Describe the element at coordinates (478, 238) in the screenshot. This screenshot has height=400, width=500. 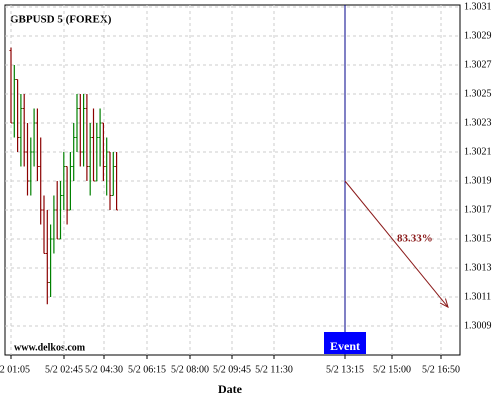
I see `y-tick-label: 1.3015` at that location.